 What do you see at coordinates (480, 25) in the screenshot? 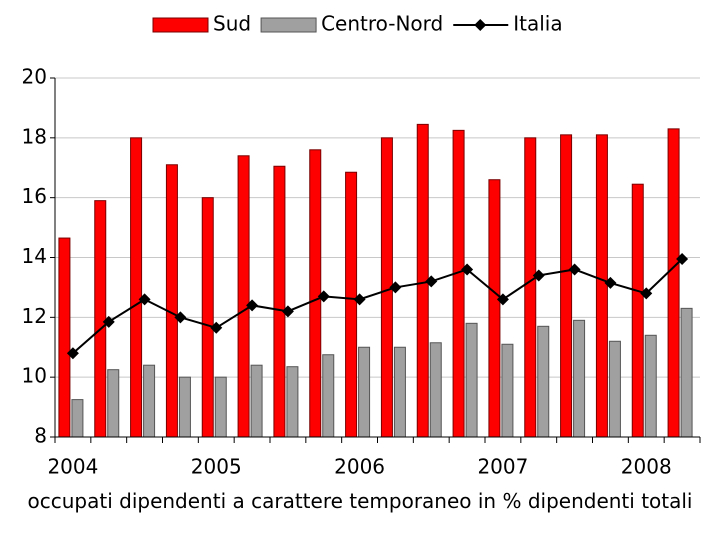
I see `legend-marker` at bounding box center [480, 25].